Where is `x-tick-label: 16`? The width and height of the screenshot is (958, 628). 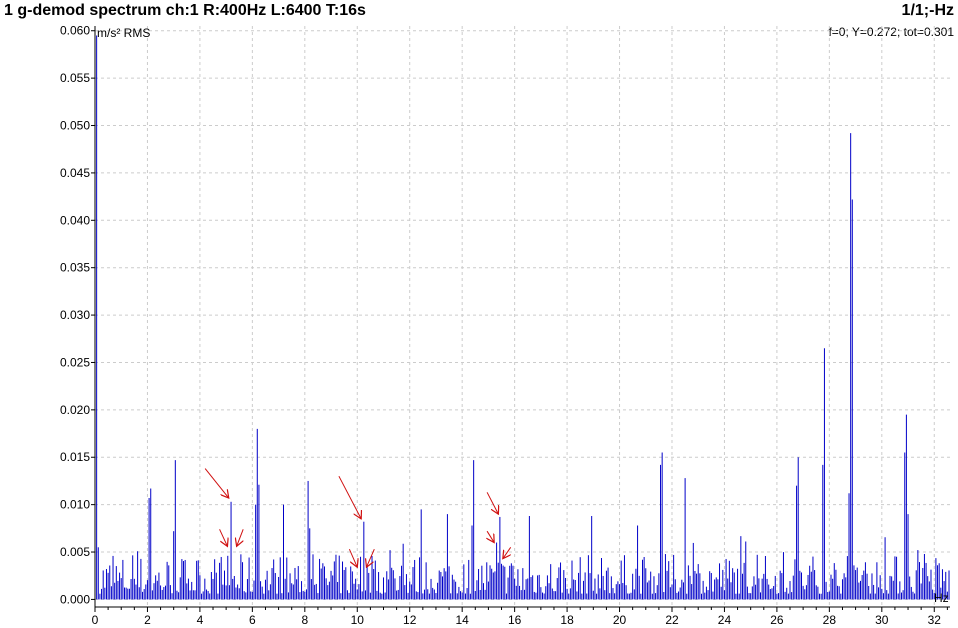
x-tick-label: 16 is located at coordinates (515, 620).